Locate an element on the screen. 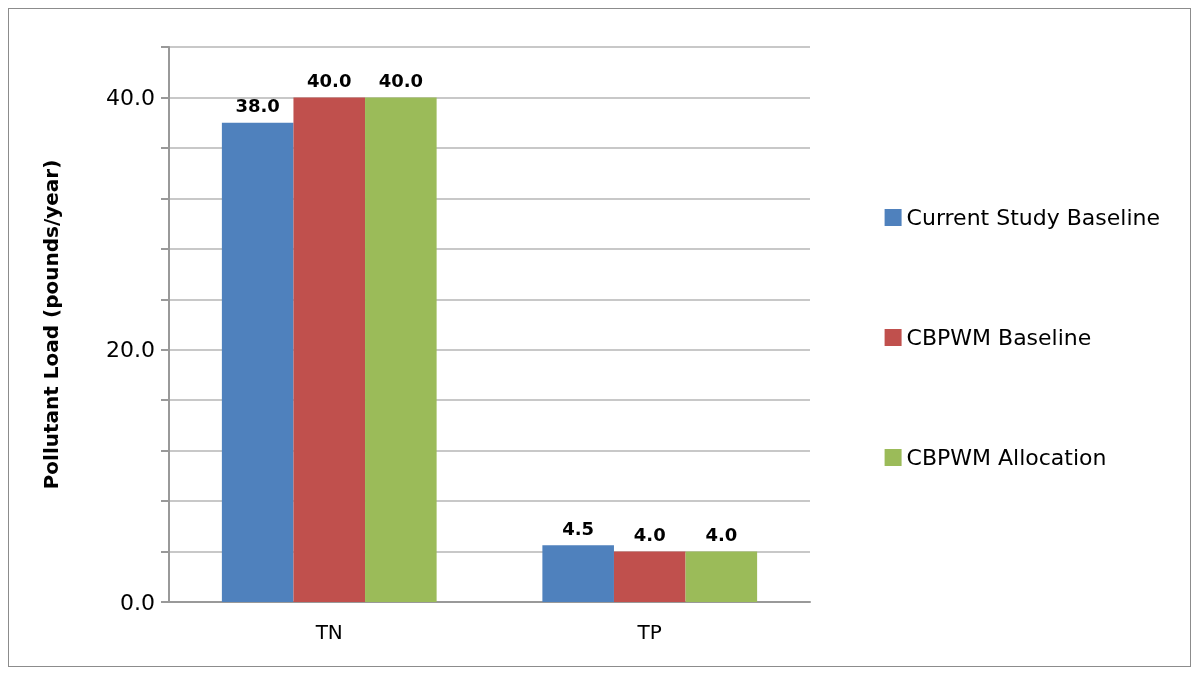  x-tick-label: TP is located at coordinates (649, 632).